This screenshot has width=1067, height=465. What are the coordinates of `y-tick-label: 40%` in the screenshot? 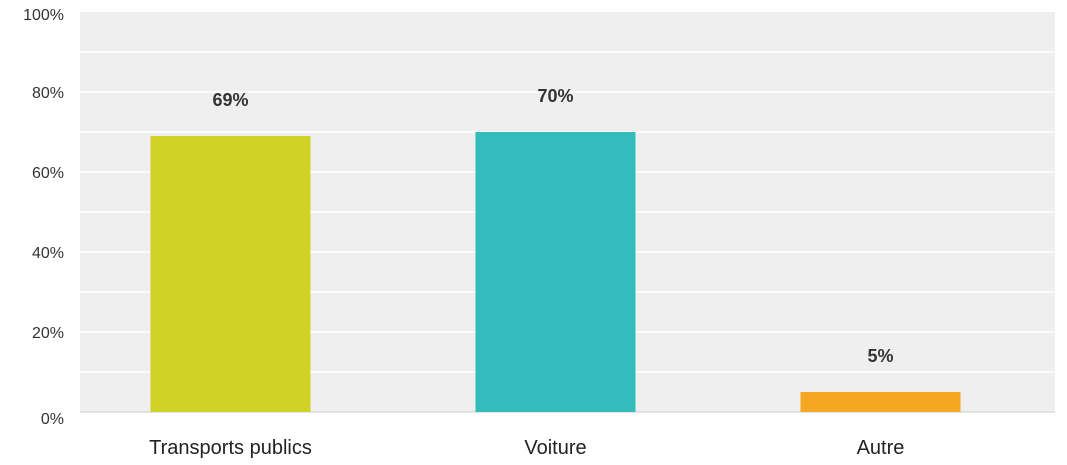 It's located at (48, 253).